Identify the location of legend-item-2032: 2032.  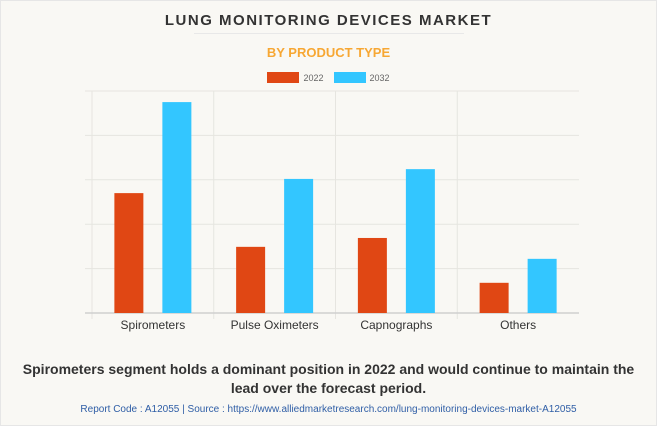
(361, 77).